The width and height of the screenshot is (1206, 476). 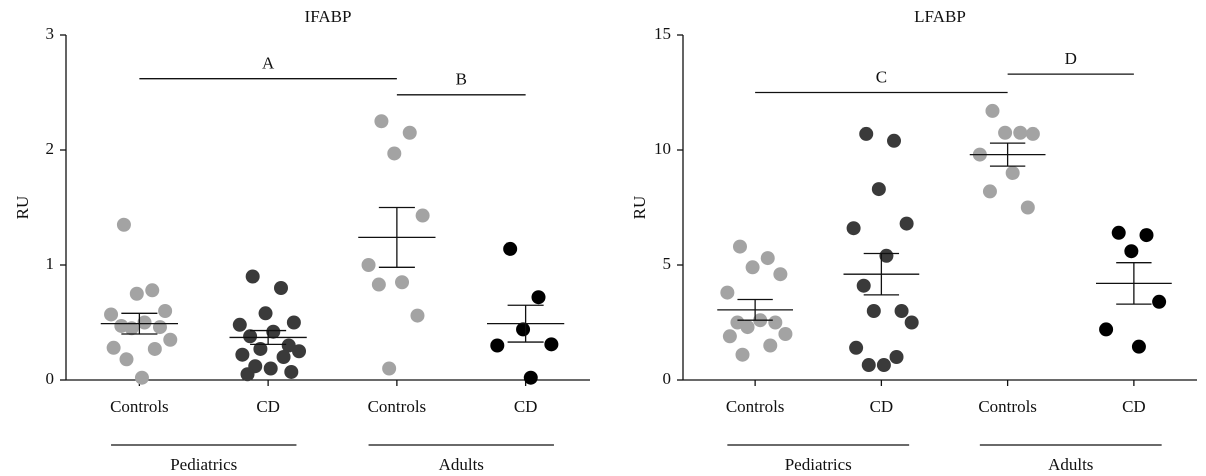 I want to click on y-tick-label: 15, so click(x=662, y=33).